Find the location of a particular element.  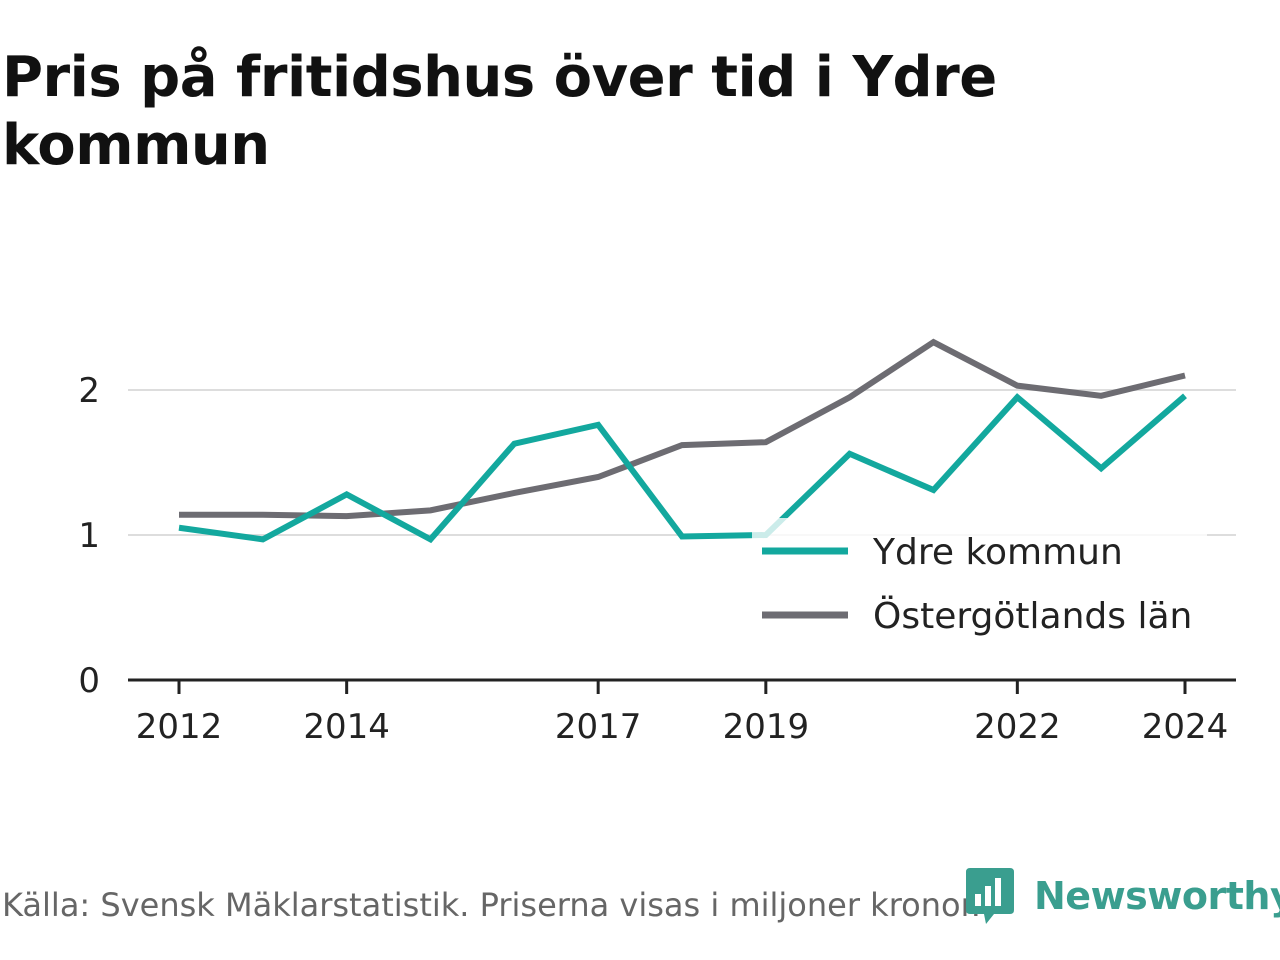

brand-logo: Newsworthy is located at coordinates (1122, 896).